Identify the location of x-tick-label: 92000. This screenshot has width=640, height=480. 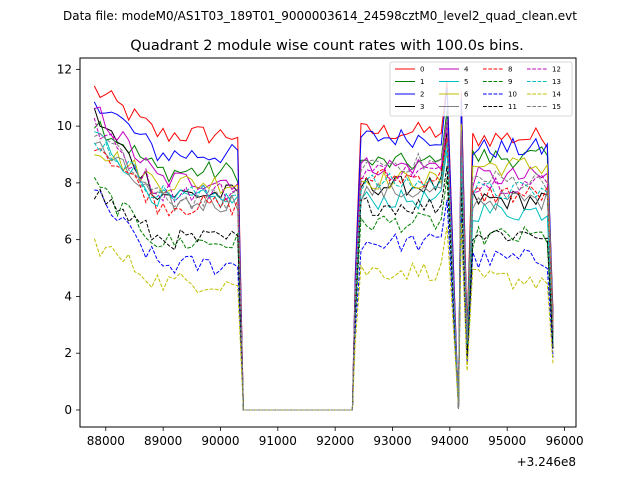
(335, 441).